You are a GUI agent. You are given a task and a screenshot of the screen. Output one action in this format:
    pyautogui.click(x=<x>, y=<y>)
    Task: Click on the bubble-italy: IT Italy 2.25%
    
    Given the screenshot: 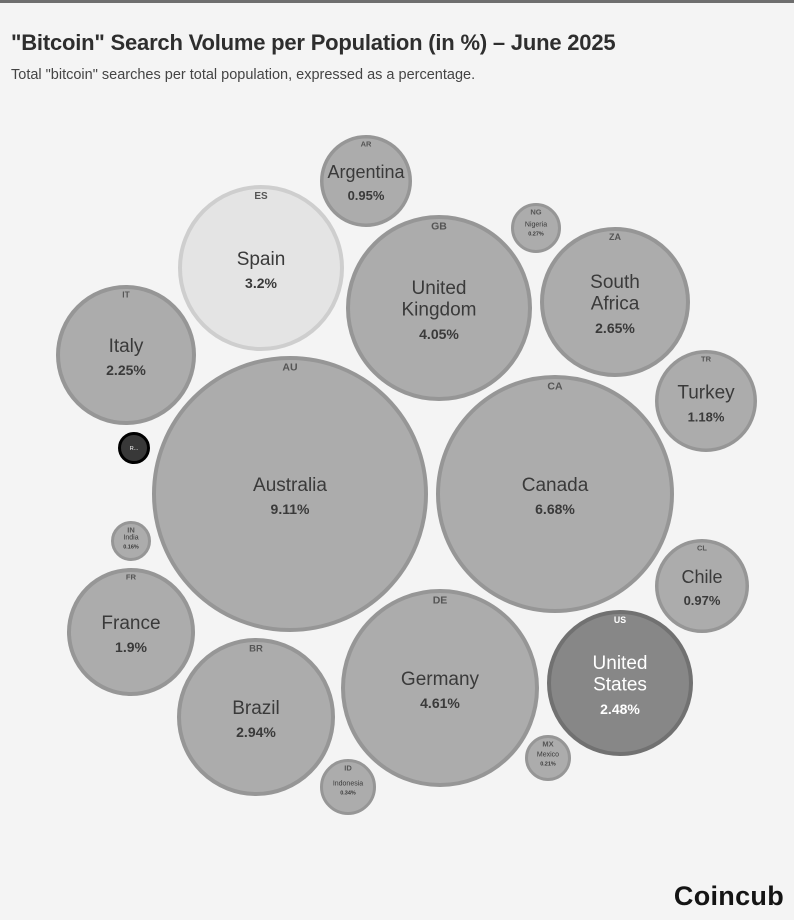 What is the action you would take?
    pyautogui.click(x=126, y=355)
    